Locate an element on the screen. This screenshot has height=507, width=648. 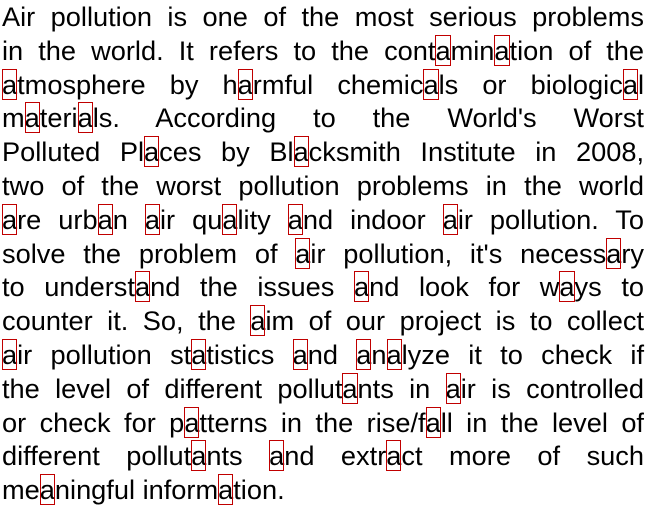
text-segment: lity is located at coordinates (262, 219).